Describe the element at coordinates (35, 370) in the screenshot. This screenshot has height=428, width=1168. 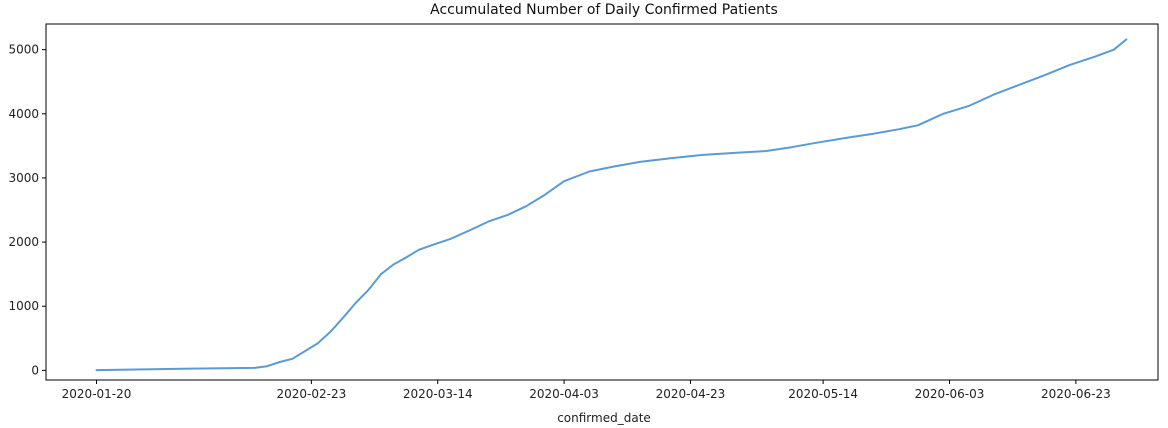
I see `y-tick-label: 0` at that location.